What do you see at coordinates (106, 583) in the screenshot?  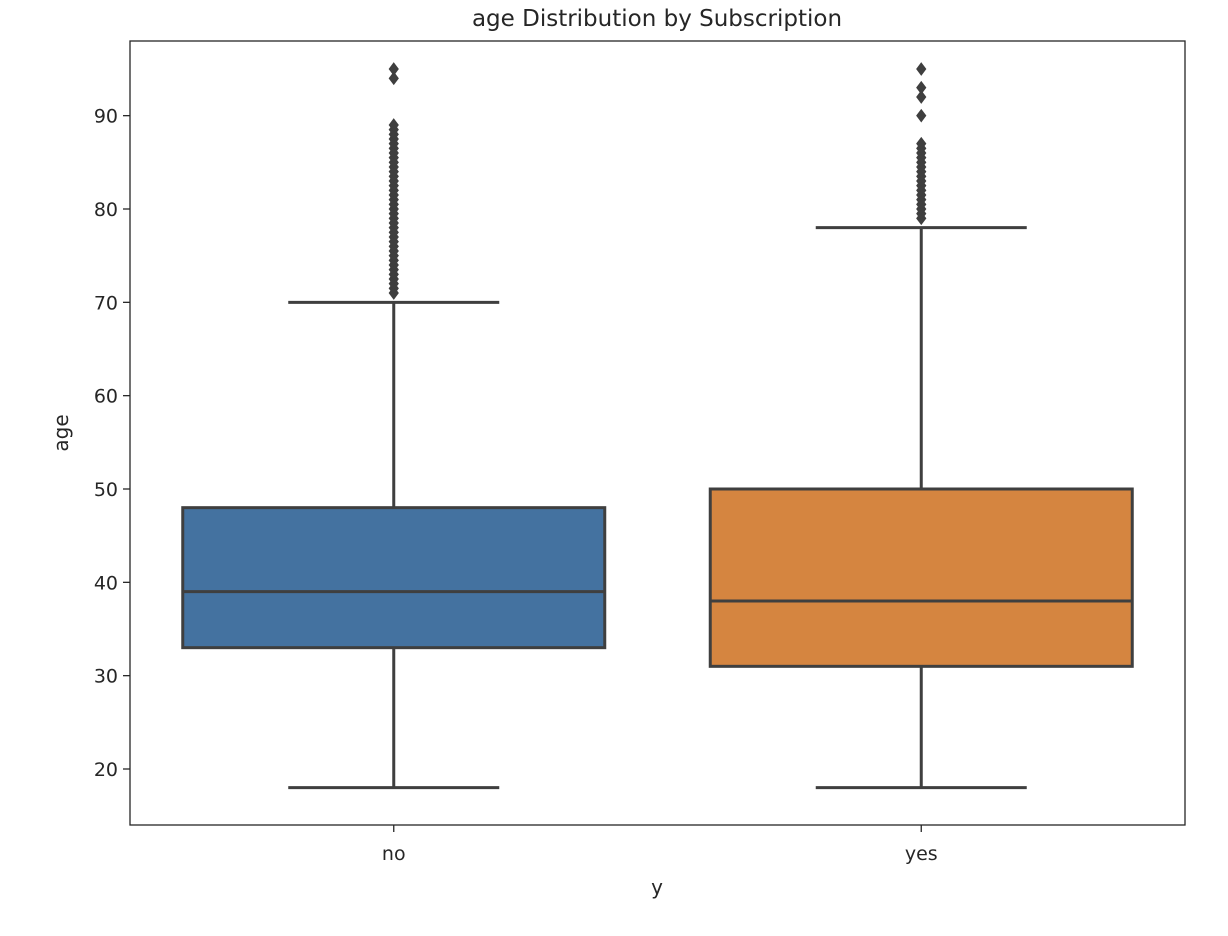 I see `y-tick-label: 40` at bounding box center [106, 583].